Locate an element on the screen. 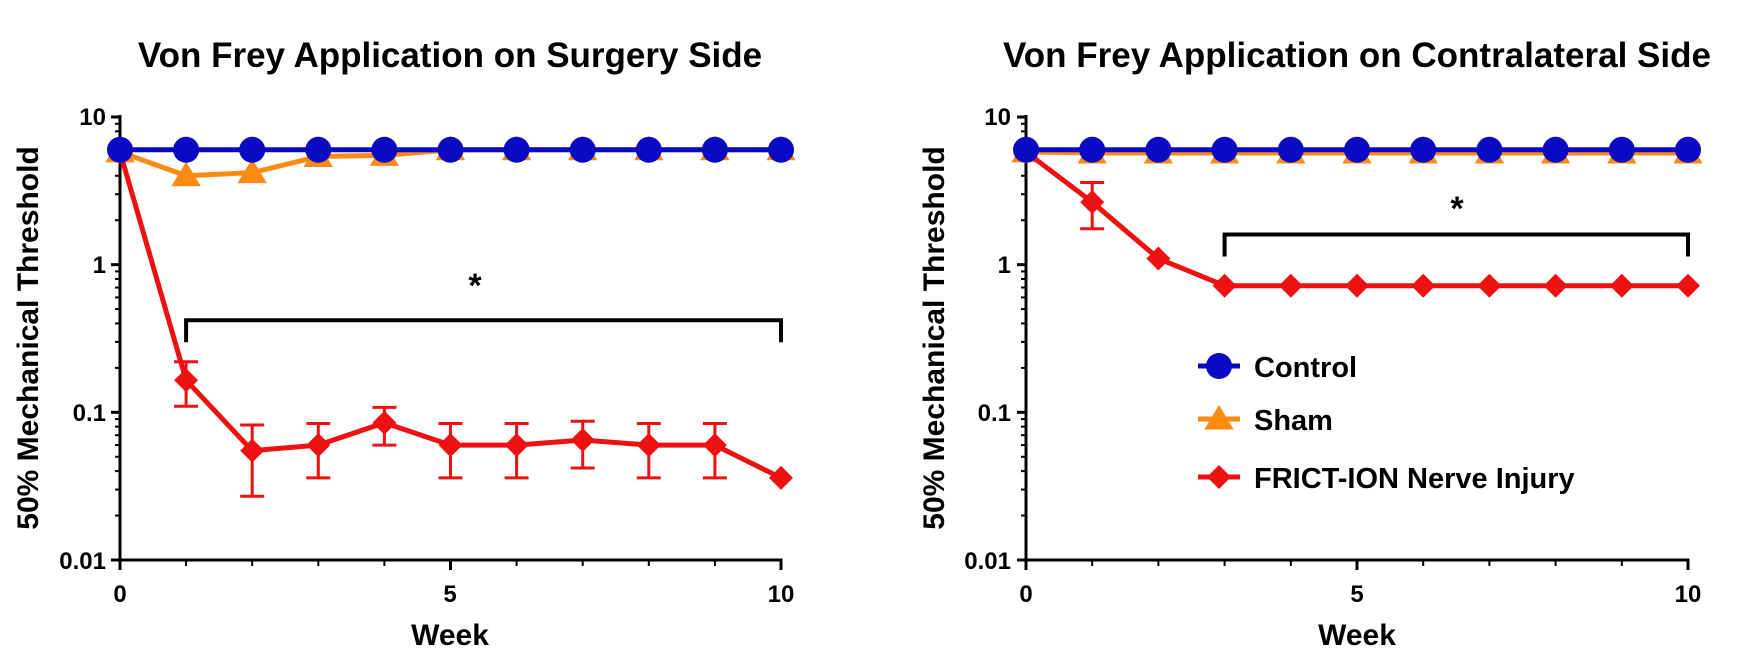  legend-item-injury: FRICT-ION Nerve Injury is located at coordinates (1386, 479).